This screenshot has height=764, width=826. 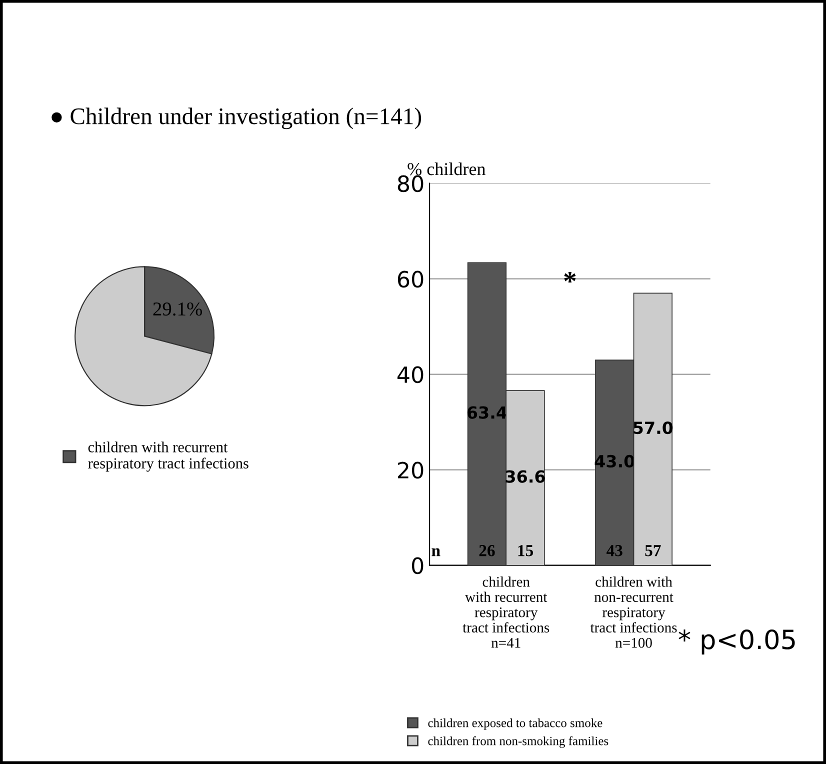 I want to click on annotation: *, so click(x=570, y=277).